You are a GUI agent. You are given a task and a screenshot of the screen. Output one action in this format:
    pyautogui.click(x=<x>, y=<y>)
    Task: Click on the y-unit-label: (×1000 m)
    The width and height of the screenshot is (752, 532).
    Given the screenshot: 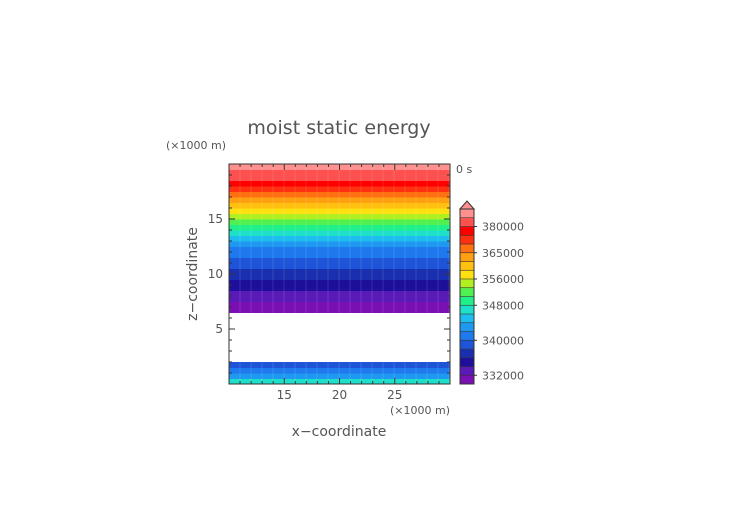 What is the action you would take?
    pyautogui.click(x=196, y=145)
    